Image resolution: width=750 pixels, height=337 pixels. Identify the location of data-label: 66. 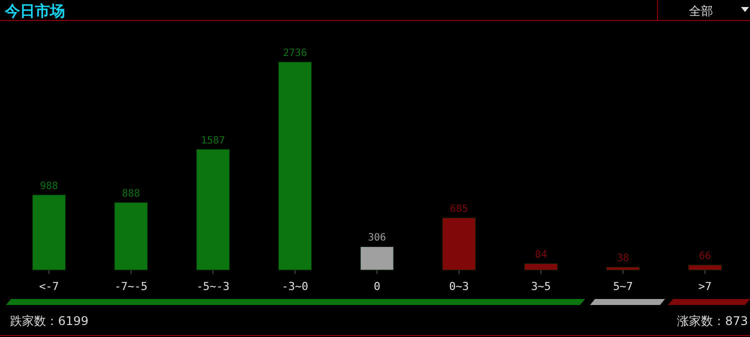
(705, 256).